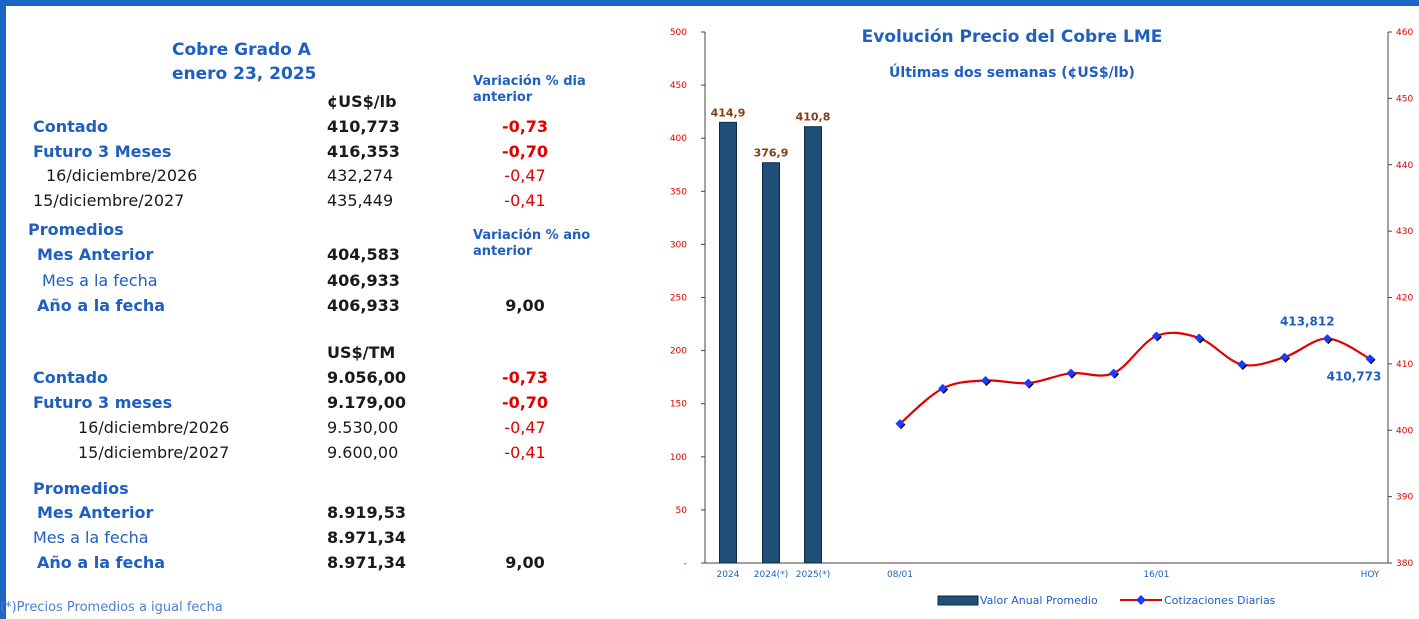  Describe the element at coordinates (363, 254) in the screenshot. I see `row-value: 404,583` at that location.